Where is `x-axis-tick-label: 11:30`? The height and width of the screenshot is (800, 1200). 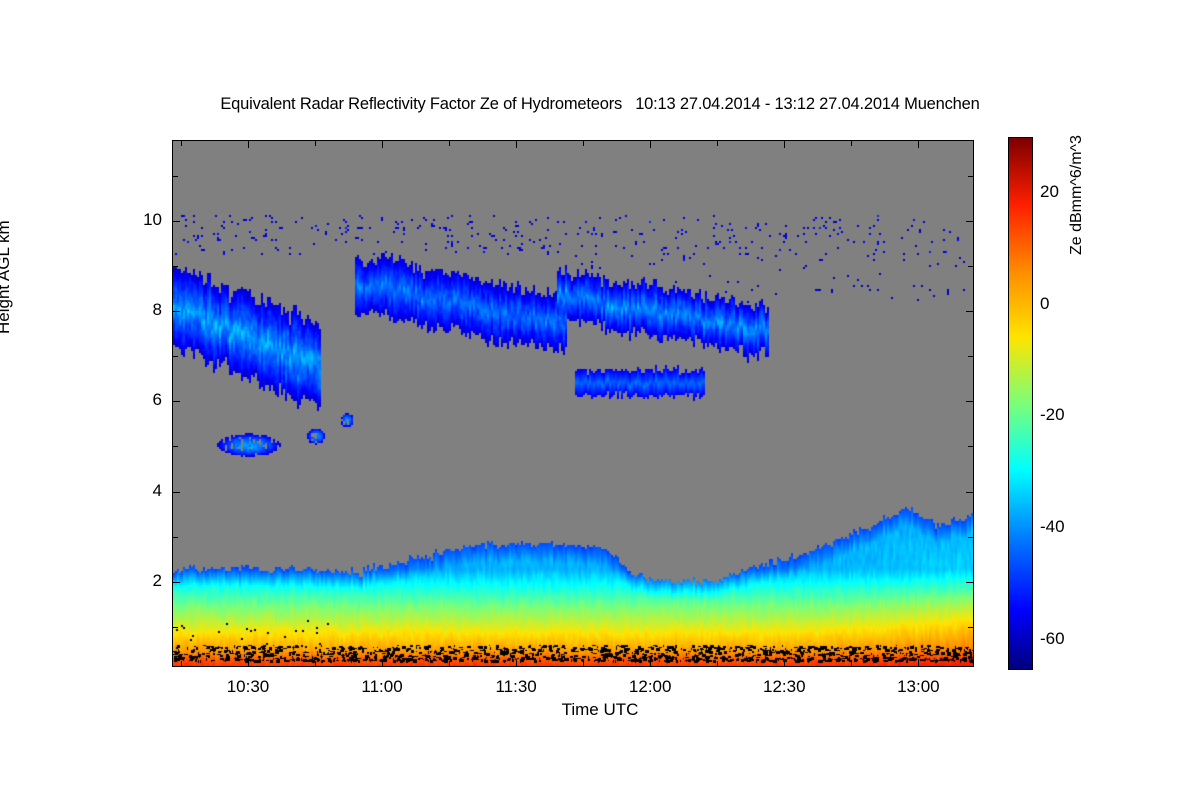 x-axis-tick-label: 11:30 is located at coordinates (516, 686).